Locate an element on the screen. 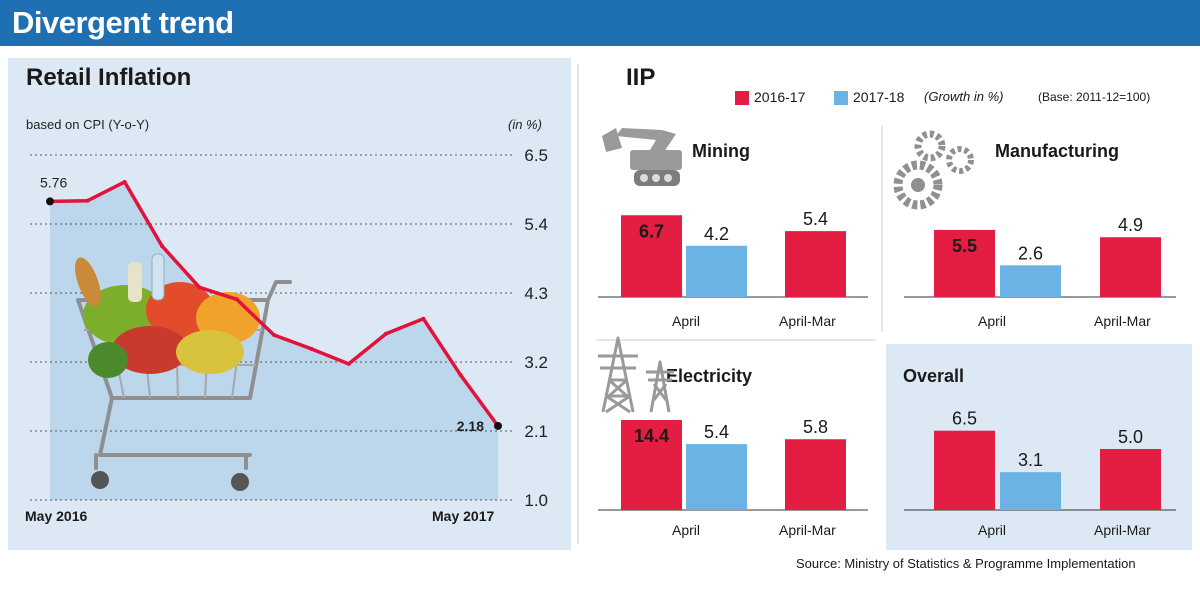 The height and width of the screenshot is (591, 1200). mining-cat-april-mar: April-Mar is located at coordinates (807, 321).